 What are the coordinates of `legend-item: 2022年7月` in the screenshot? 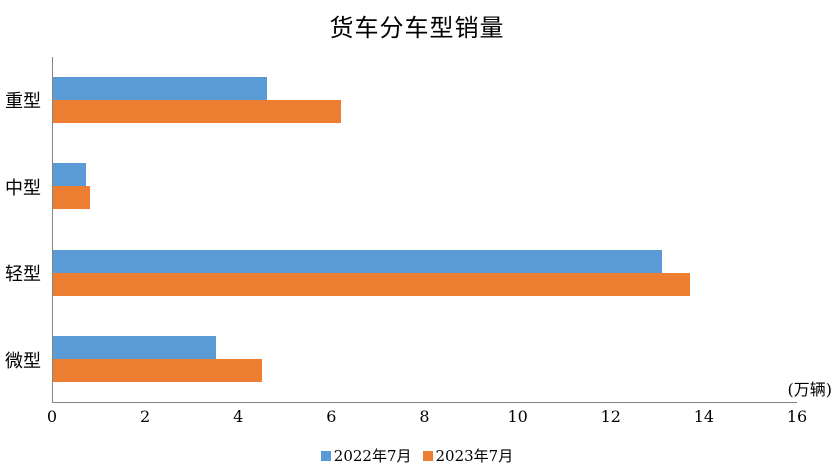 It's located at (366, 455).